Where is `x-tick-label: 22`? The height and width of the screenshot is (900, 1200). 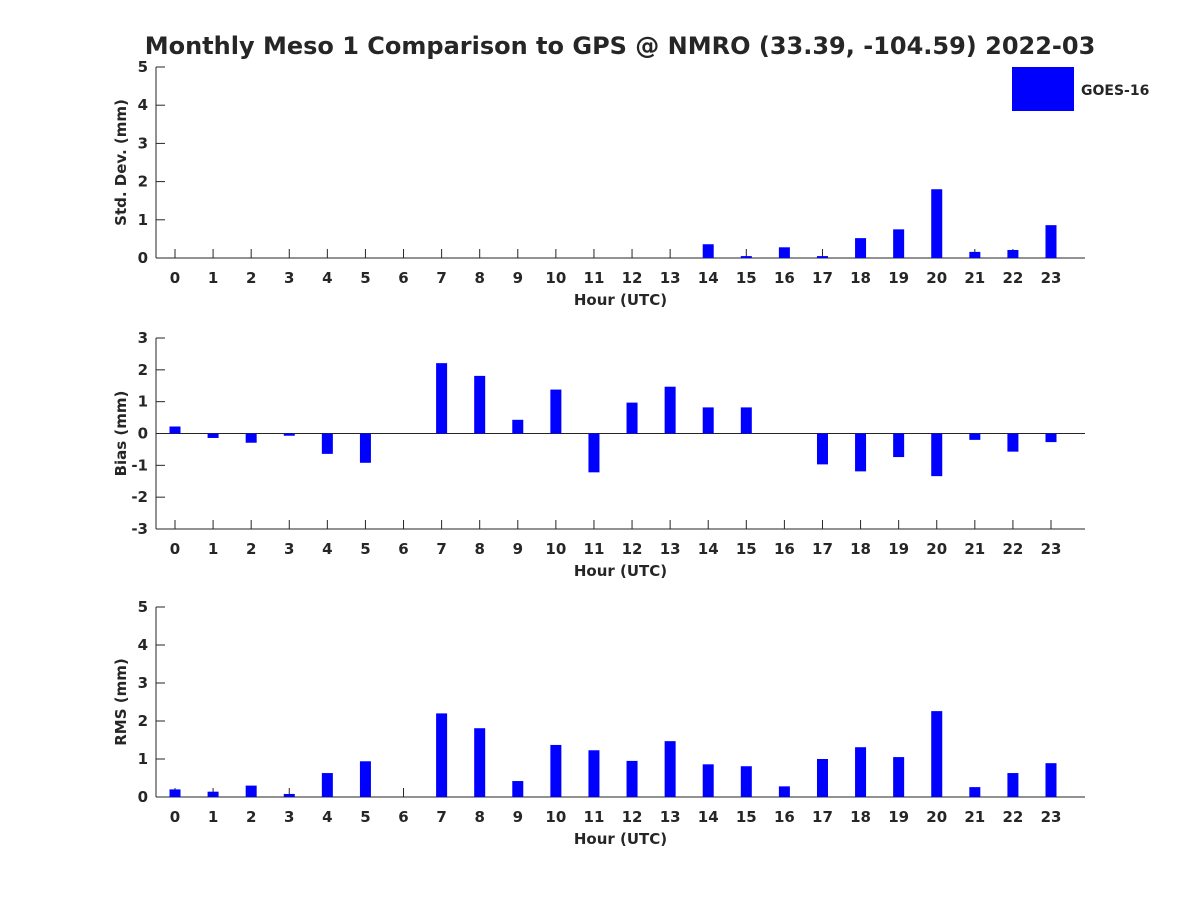 x-tick-label: 22 is located at coordinates (1012, 549).